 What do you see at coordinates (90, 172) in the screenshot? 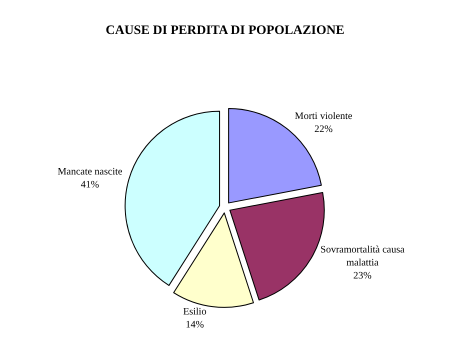
I see `slice-label: Mancate nascite` at bounding box center [90, 172].